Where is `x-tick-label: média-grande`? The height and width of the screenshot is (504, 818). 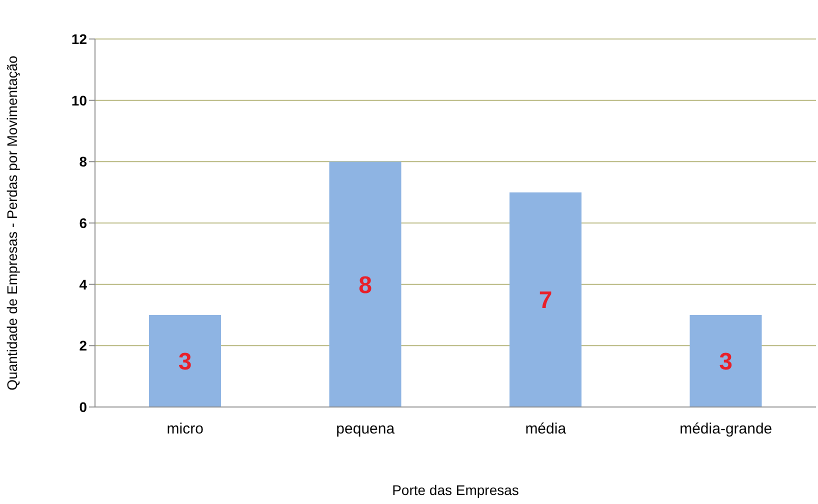 x-tick-label: média-grande is located at coordinates (726, 429).